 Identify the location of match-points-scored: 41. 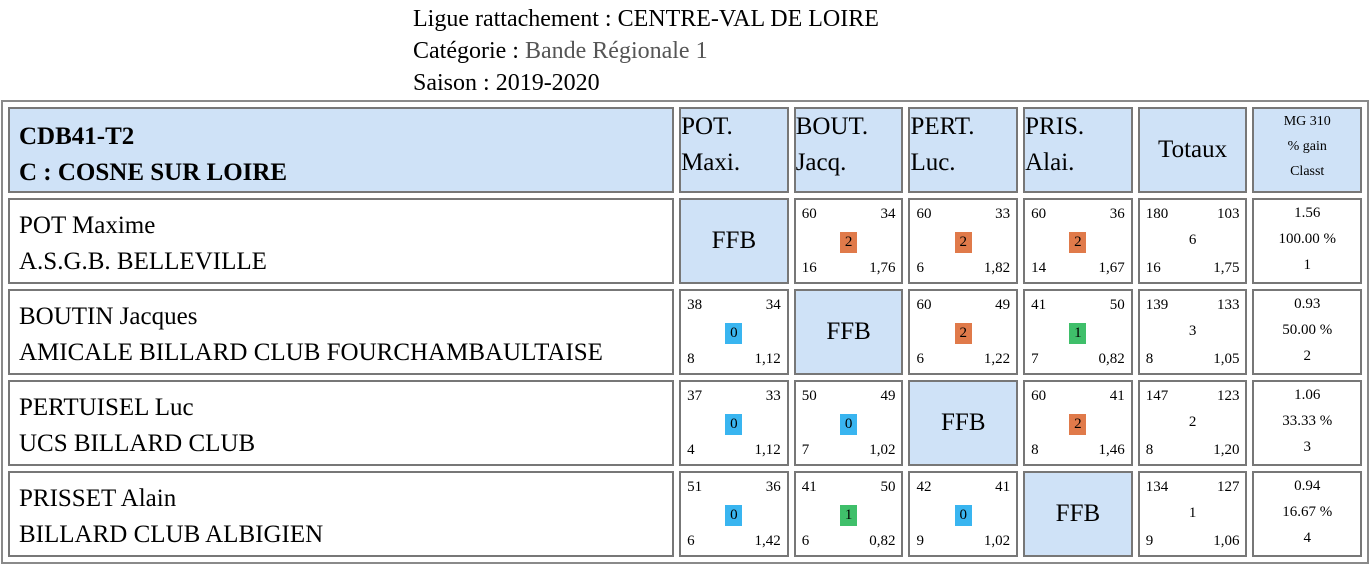
(1039, 305).